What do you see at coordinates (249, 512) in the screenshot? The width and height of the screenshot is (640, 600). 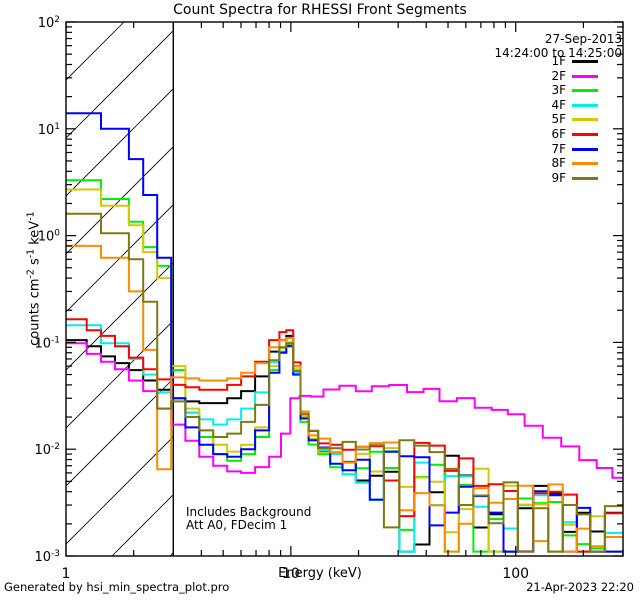 I see `annotation-includes-background: Includes Background` at bounding box center [249, 512].